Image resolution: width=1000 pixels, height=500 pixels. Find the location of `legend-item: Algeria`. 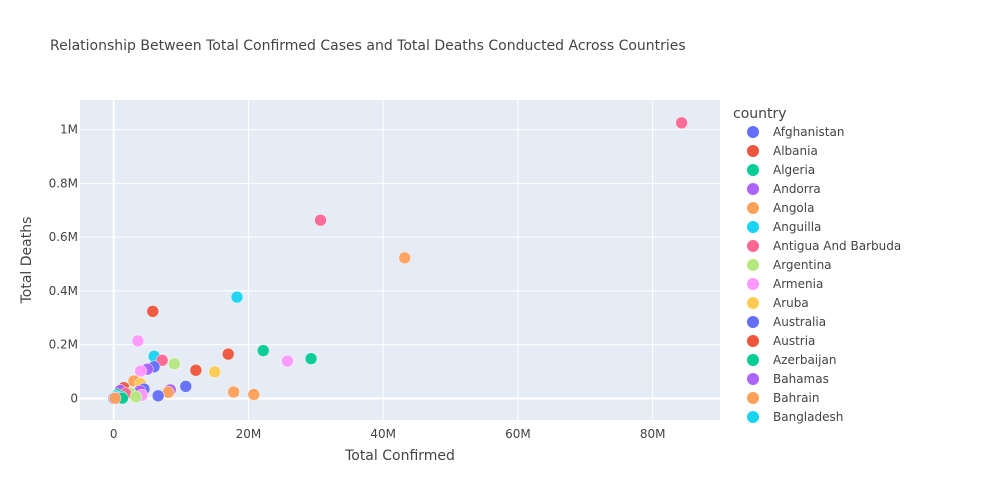

legend-item: Algeria is located at coordinates (781, 170).